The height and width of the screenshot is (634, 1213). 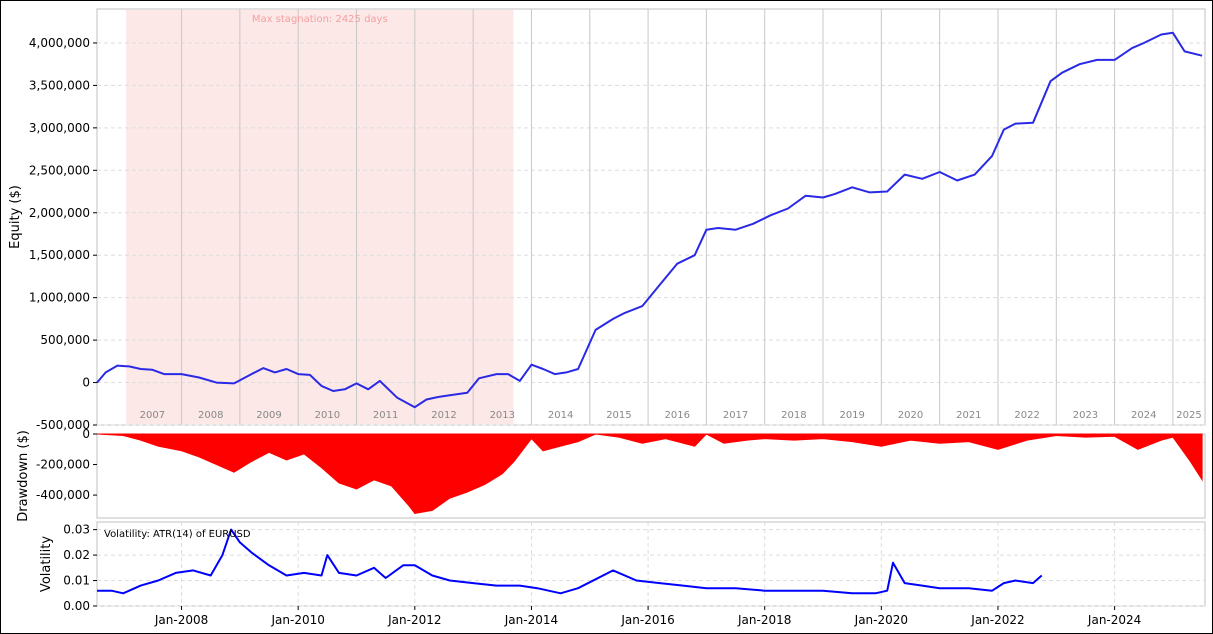 What do you see at coordinates (152, 415) in the screenshot?
I see `year-label: 2007` at bounding box center [152, 415].